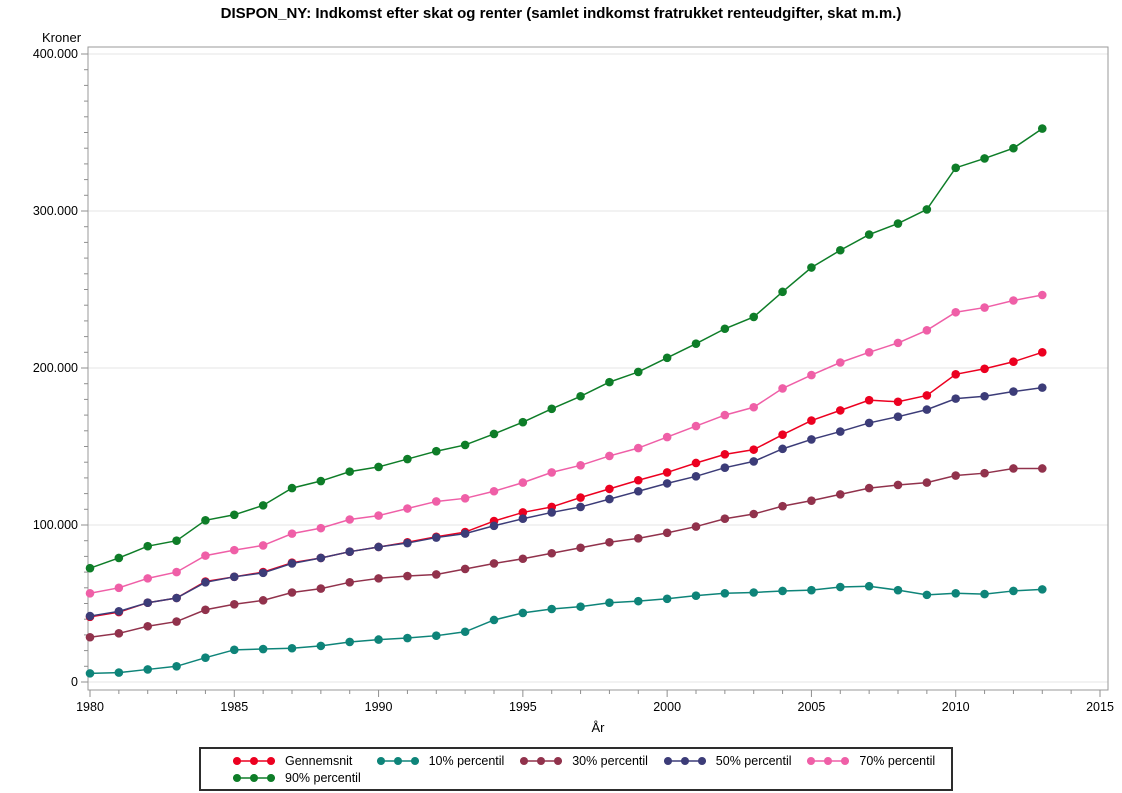 This screenshot has height=793, width=1122. What do you see at coordinates (956, 707) in the screenshot?
I see `x-tick-label: 2010` at bounding box center [956, 707].